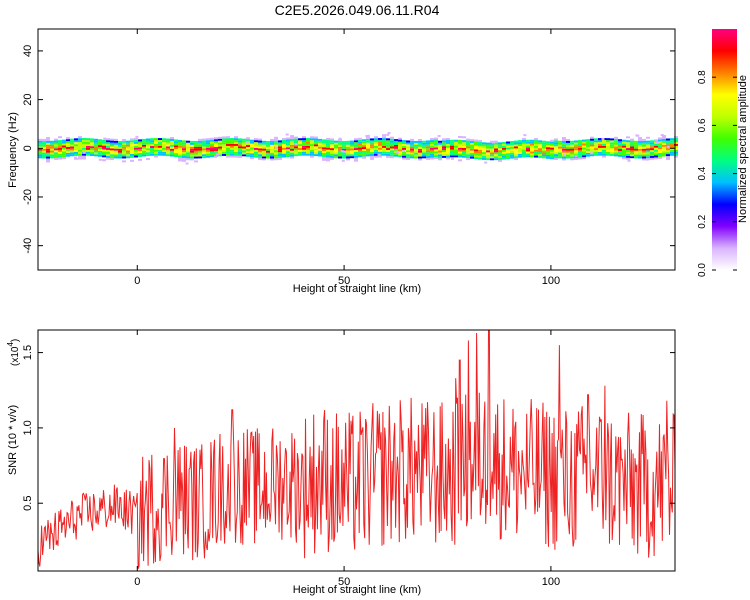 The width and height of the screenshot is (750, 600). What do you see at coordinates (137, 582) in the screenshot?
I see `snr-x-tick-label: 0` at bounding box center [137, 582].